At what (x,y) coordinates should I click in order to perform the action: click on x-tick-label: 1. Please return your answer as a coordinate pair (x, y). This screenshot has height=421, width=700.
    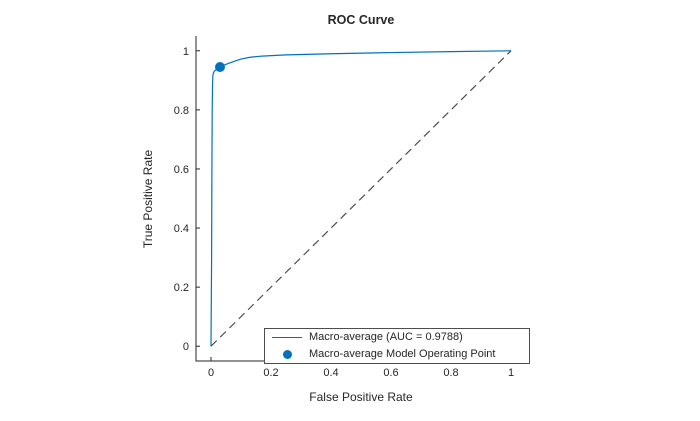
    Looking at the image, I should click on (511, 373).